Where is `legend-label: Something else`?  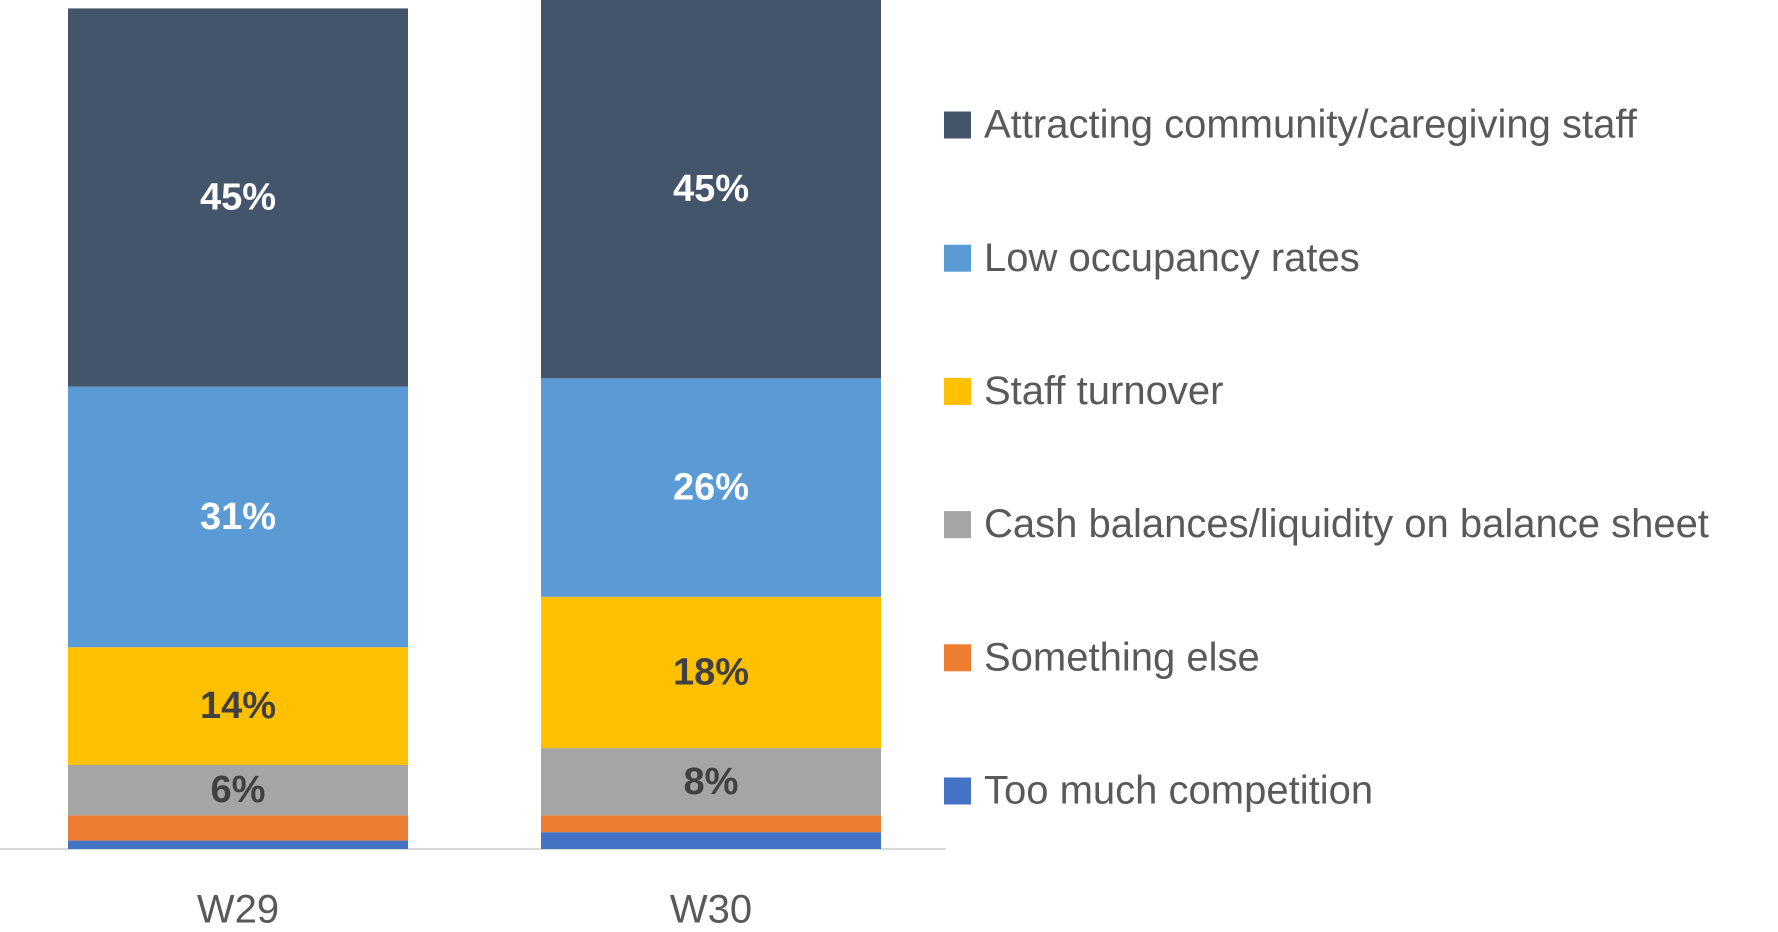 legend-label: Something else is located at coordinates (1122, 657).